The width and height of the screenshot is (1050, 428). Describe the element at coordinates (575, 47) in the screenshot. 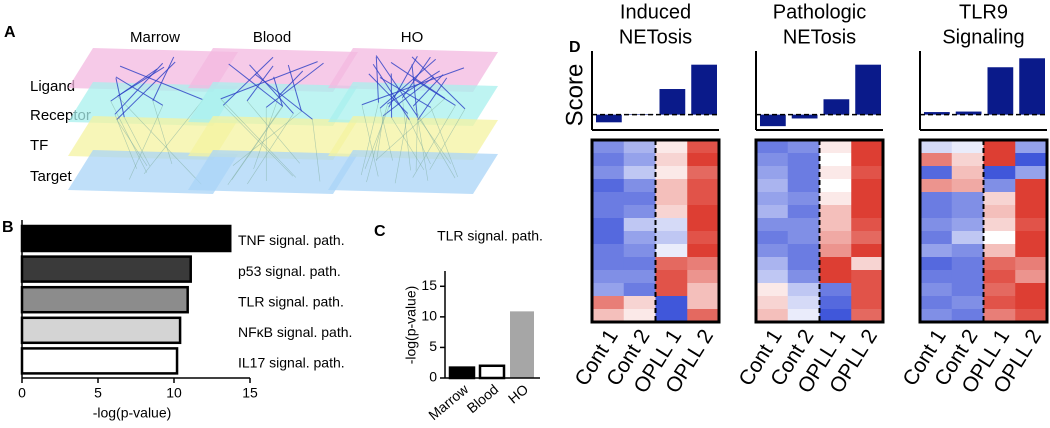

I see `panel-label: D` at that location.